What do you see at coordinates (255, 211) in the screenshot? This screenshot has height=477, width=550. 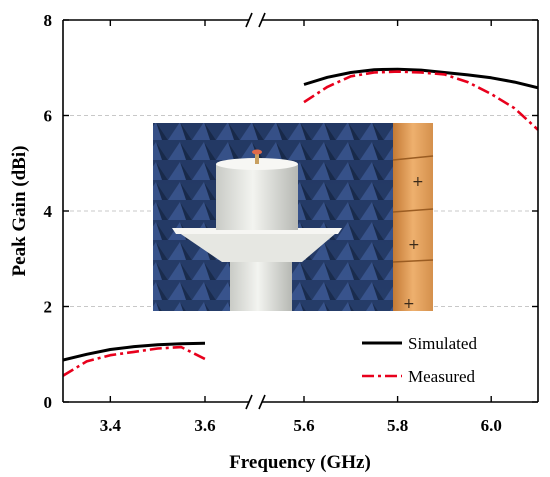 I see `axis-break-mark` at bounding box center [255, 211].